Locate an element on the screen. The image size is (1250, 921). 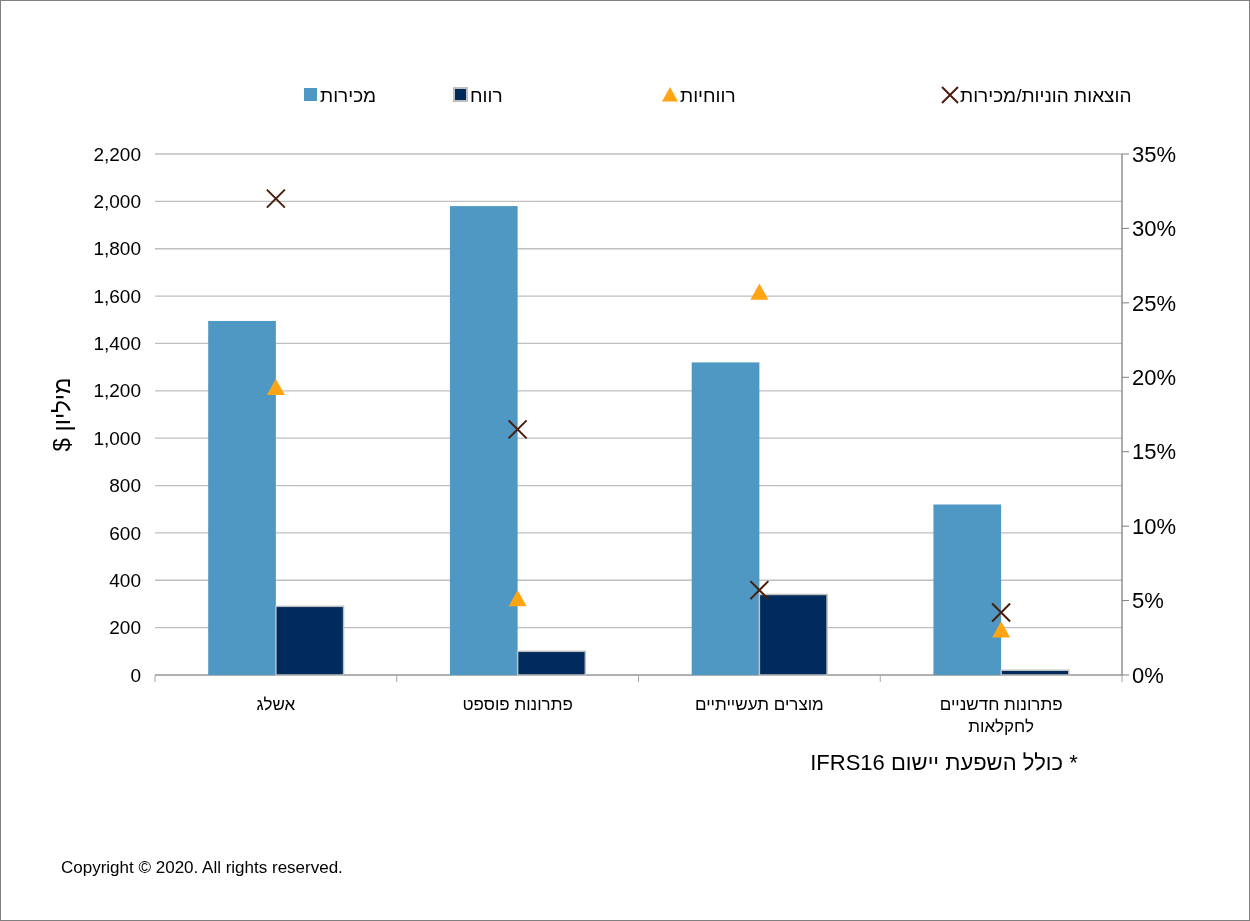
y-tick-label: 600 is located at coordinates (125, 533).